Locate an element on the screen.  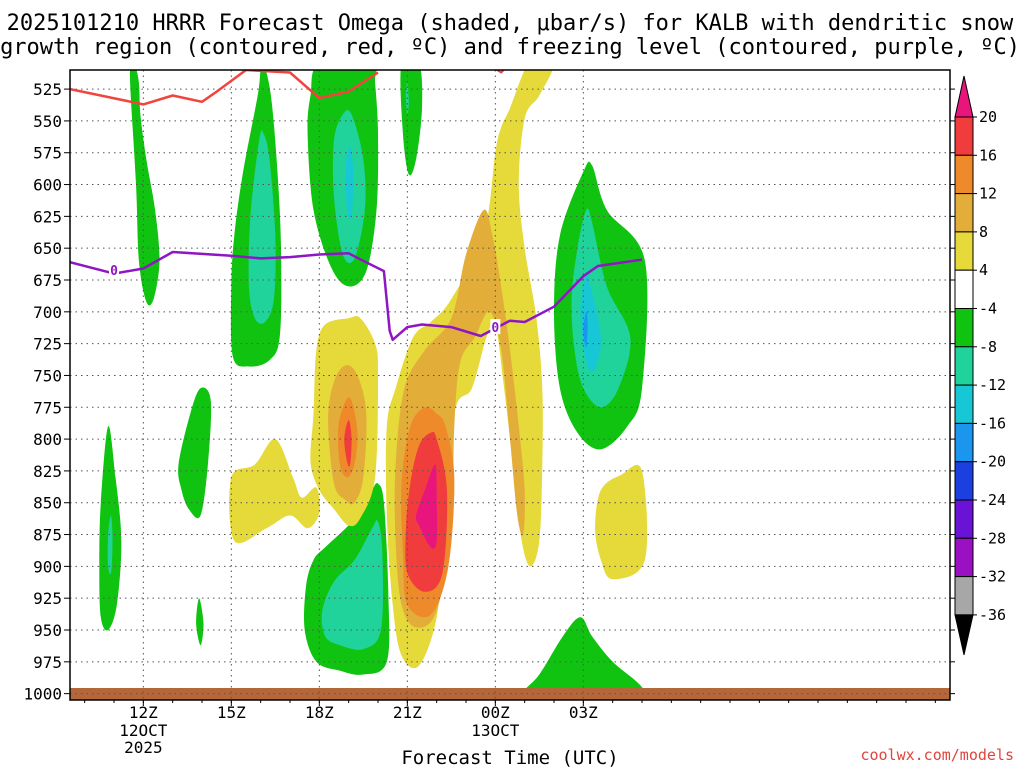
credit-text: coolwx.com/models is located at coordinates (937, 755).